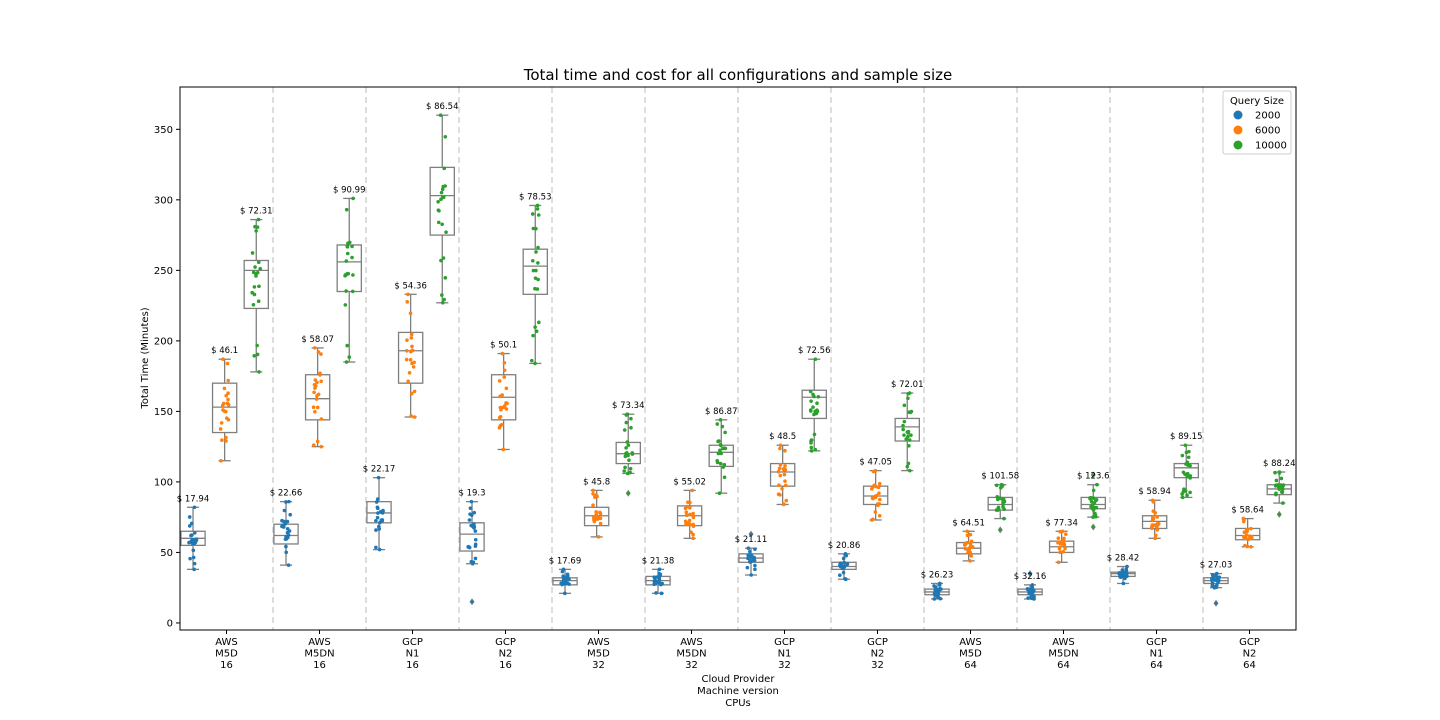 The width and height of the screenshot is (1440, 720). Describe the element at coordinates (163, 341) in the screenshot. I see `y-tick-label: 200` at that location.